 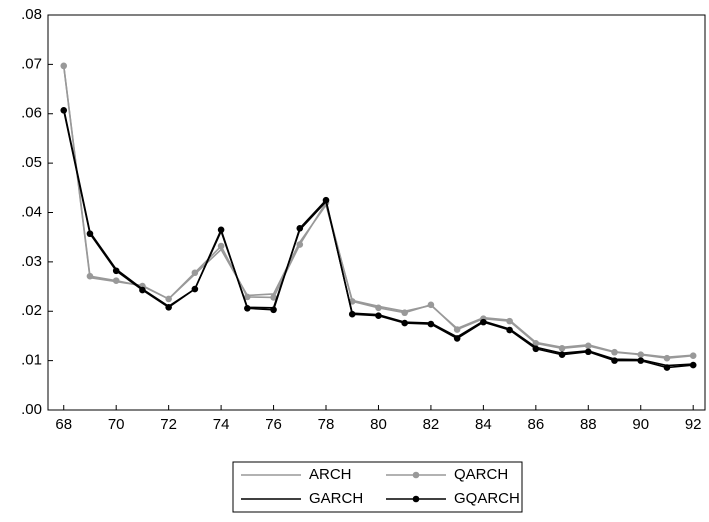 What do you see at coordinates (588, 424) in the screenshot?
I see `x-tick-label: 88` at bounding box center [588, 424].